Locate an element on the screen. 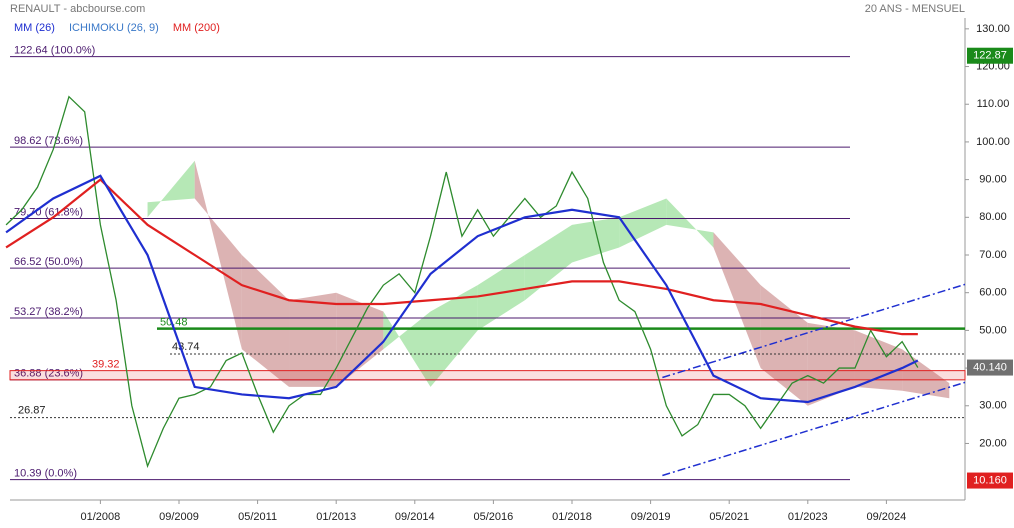  x-tick-label: 01/2013 is located at coordinates (336, 517).